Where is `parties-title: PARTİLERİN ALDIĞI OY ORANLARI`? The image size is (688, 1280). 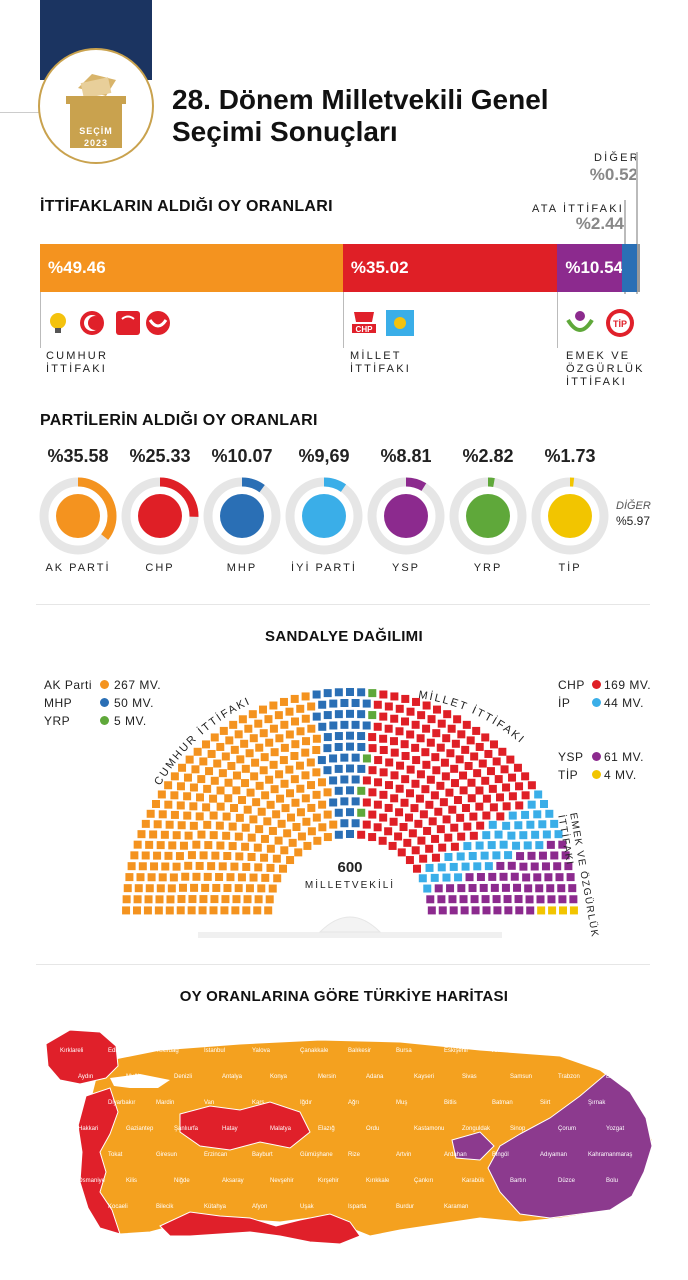 parties-title: PARTİLERİN ALDIĞI OY ORANLARI is located at coordinates (179, 420).